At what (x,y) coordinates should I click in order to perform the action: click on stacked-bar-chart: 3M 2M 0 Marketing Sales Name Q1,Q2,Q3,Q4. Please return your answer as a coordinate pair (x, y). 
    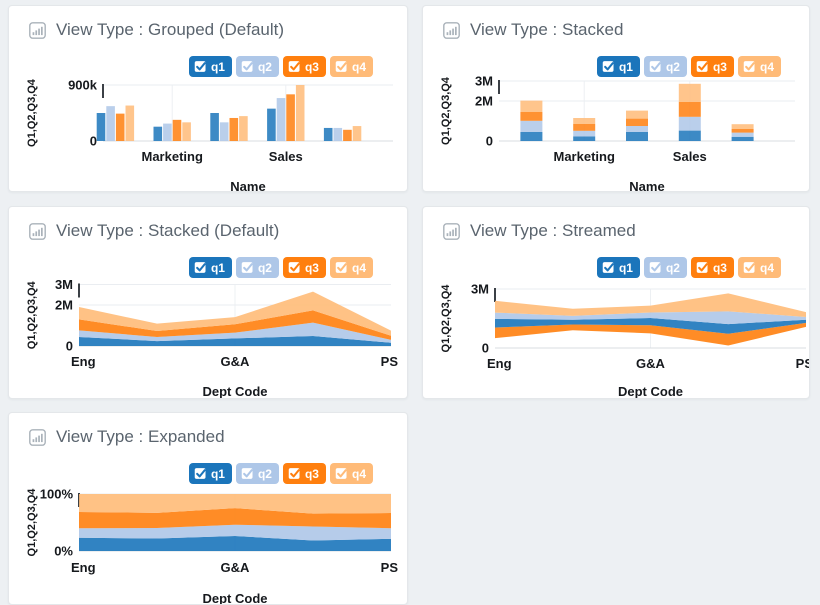
    Looking at the image, I should click on (616, 99).